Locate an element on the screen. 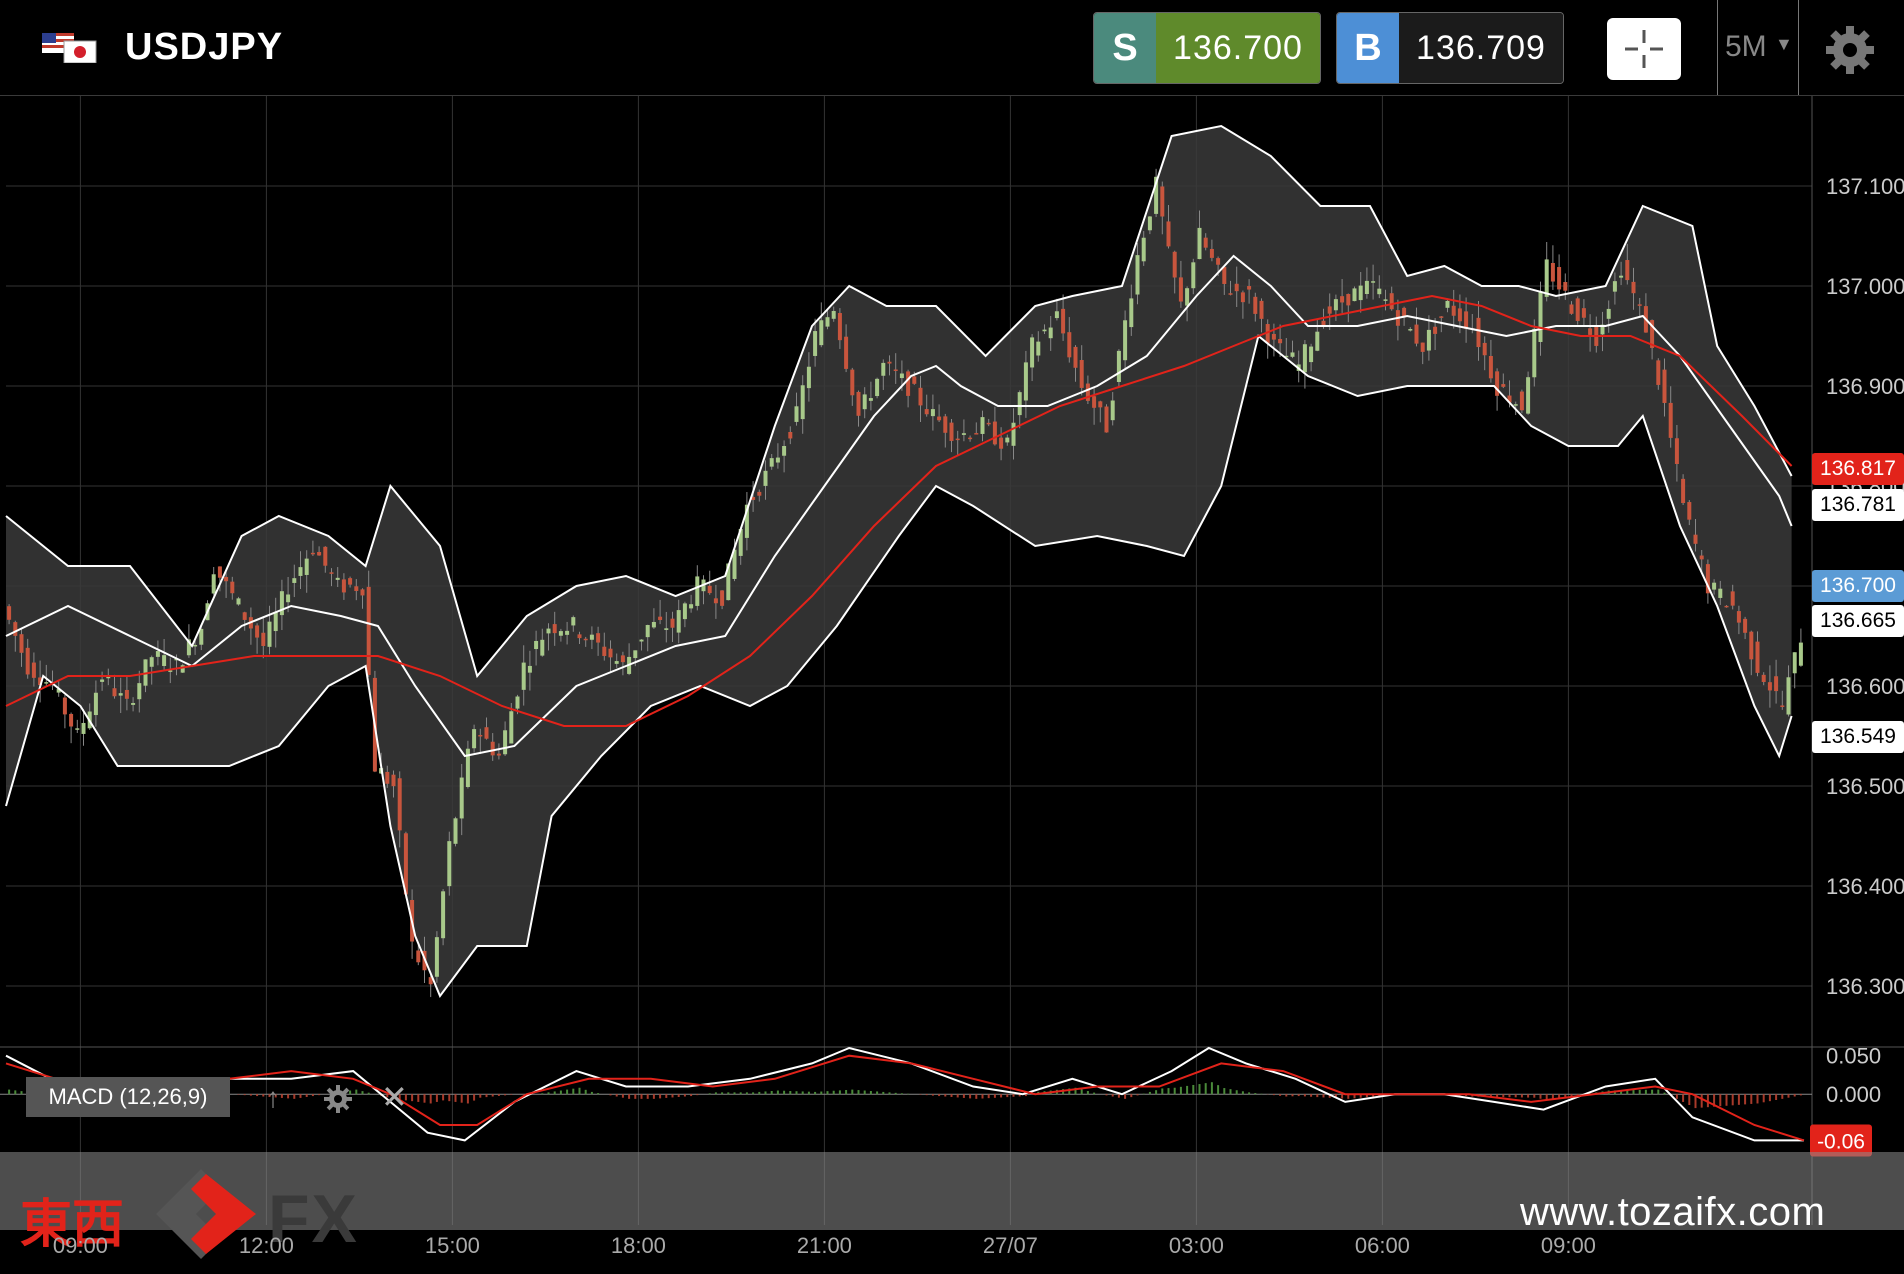 The width and height of the screenshot is (1904, 1274). sell-button: S 136.700 is located at coordinates (1207, 48).